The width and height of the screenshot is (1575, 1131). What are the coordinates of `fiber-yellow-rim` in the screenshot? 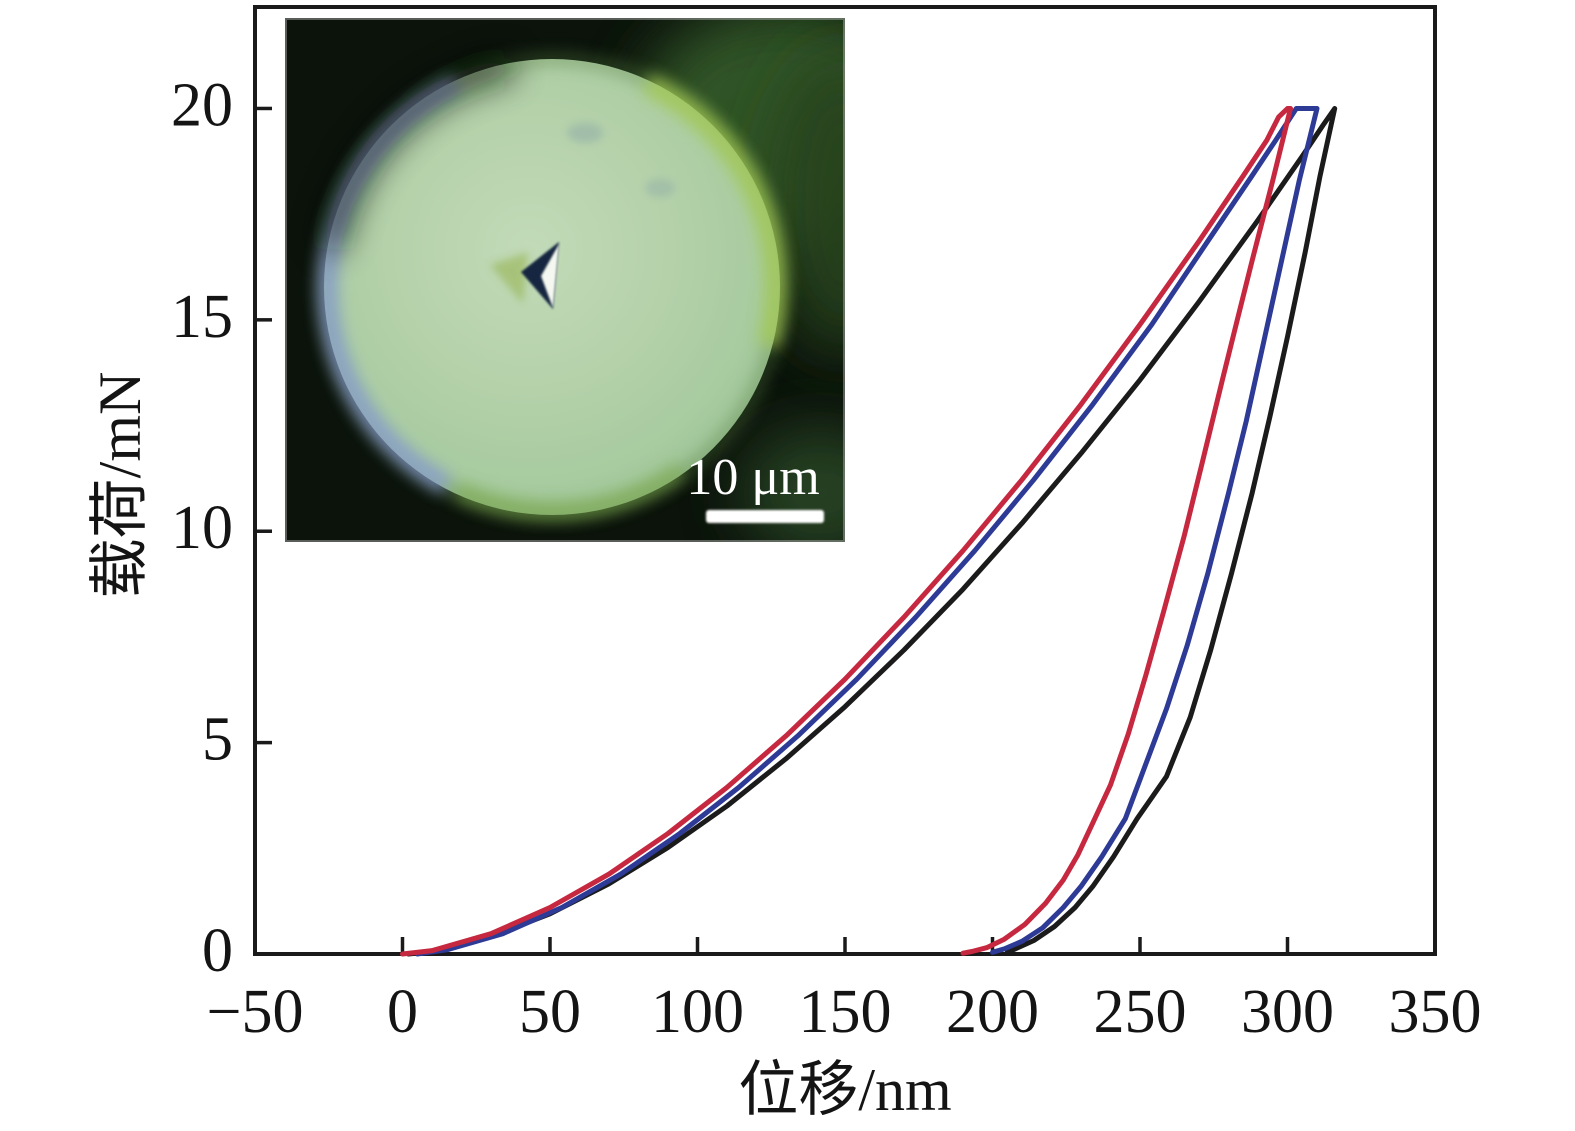 It's located at (714, 211).